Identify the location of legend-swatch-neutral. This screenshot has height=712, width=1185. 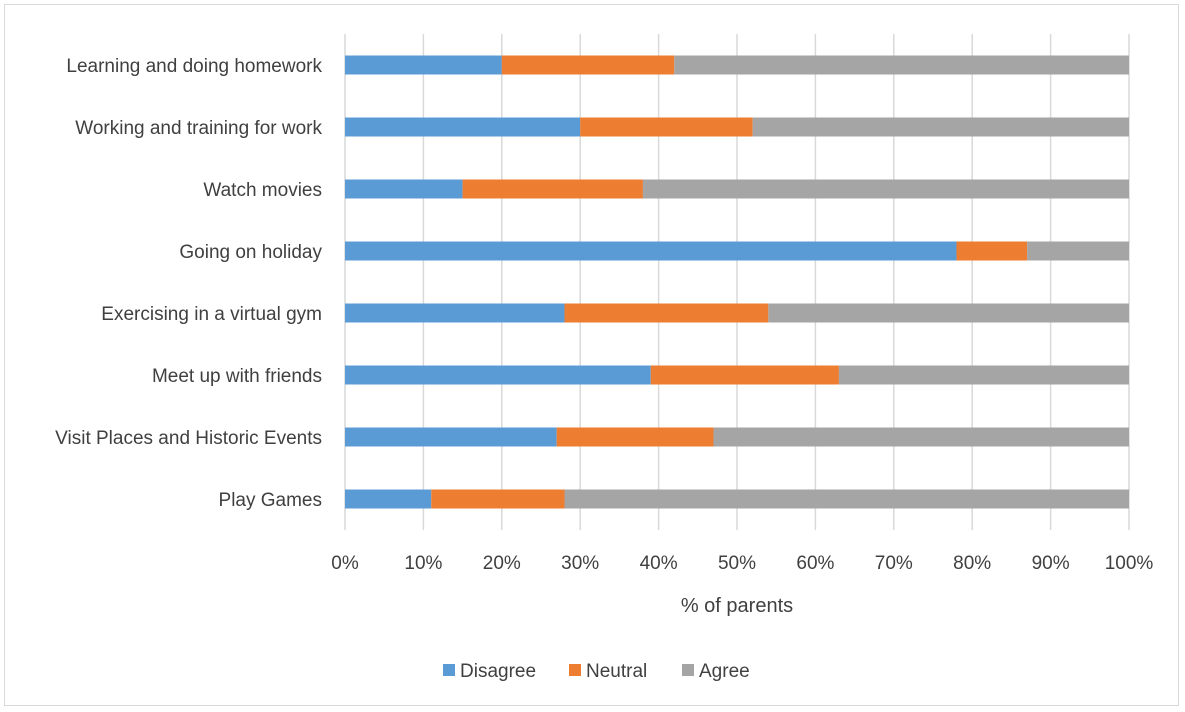
(575, 670).